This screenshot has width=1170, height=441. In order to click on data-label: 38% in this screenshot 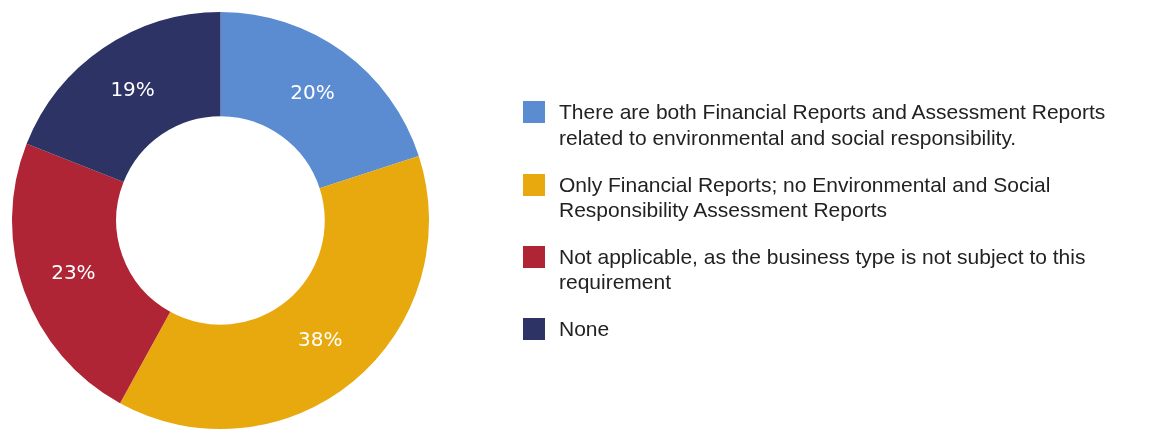, I will do `click(320, 339)`.